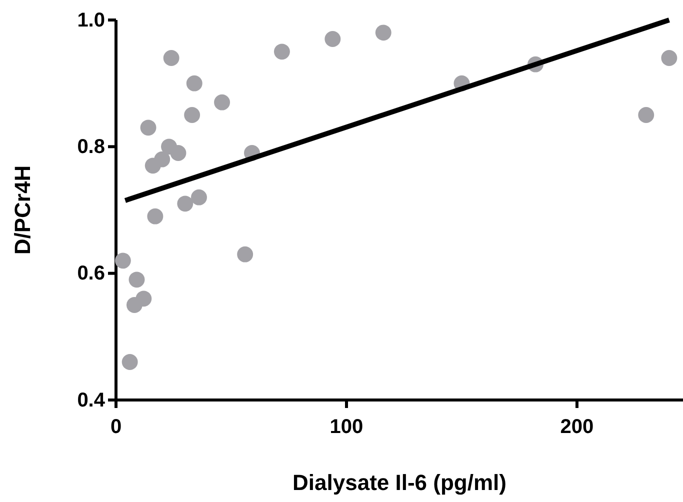 This screenshot has width=683, height=502. What do you see at coordinates (577, 427) in the screenshot?
I see `x-tick-label: 200` at bounding box center [577, 427].